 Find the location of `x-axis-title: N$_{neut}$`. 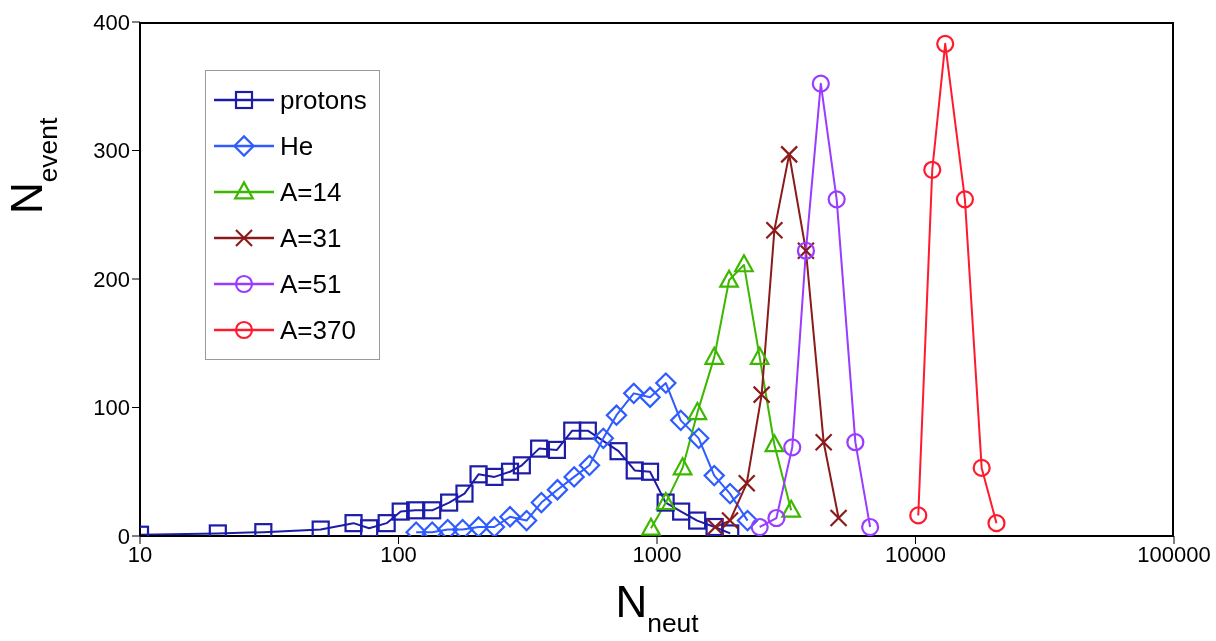

x-axis-title: N$_{neut}$ is located at coordinates (657, 607).